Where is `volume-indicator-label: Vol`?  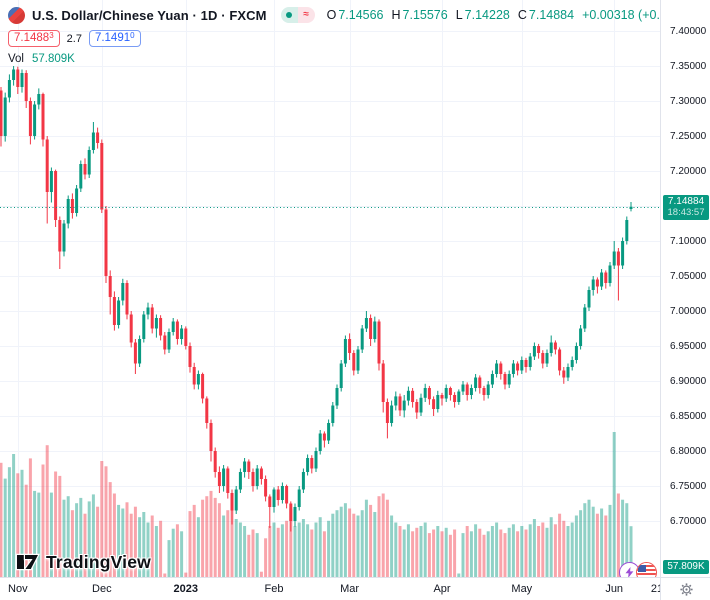 volume-indicator-label: Vol is located at coordinates (16, 59).